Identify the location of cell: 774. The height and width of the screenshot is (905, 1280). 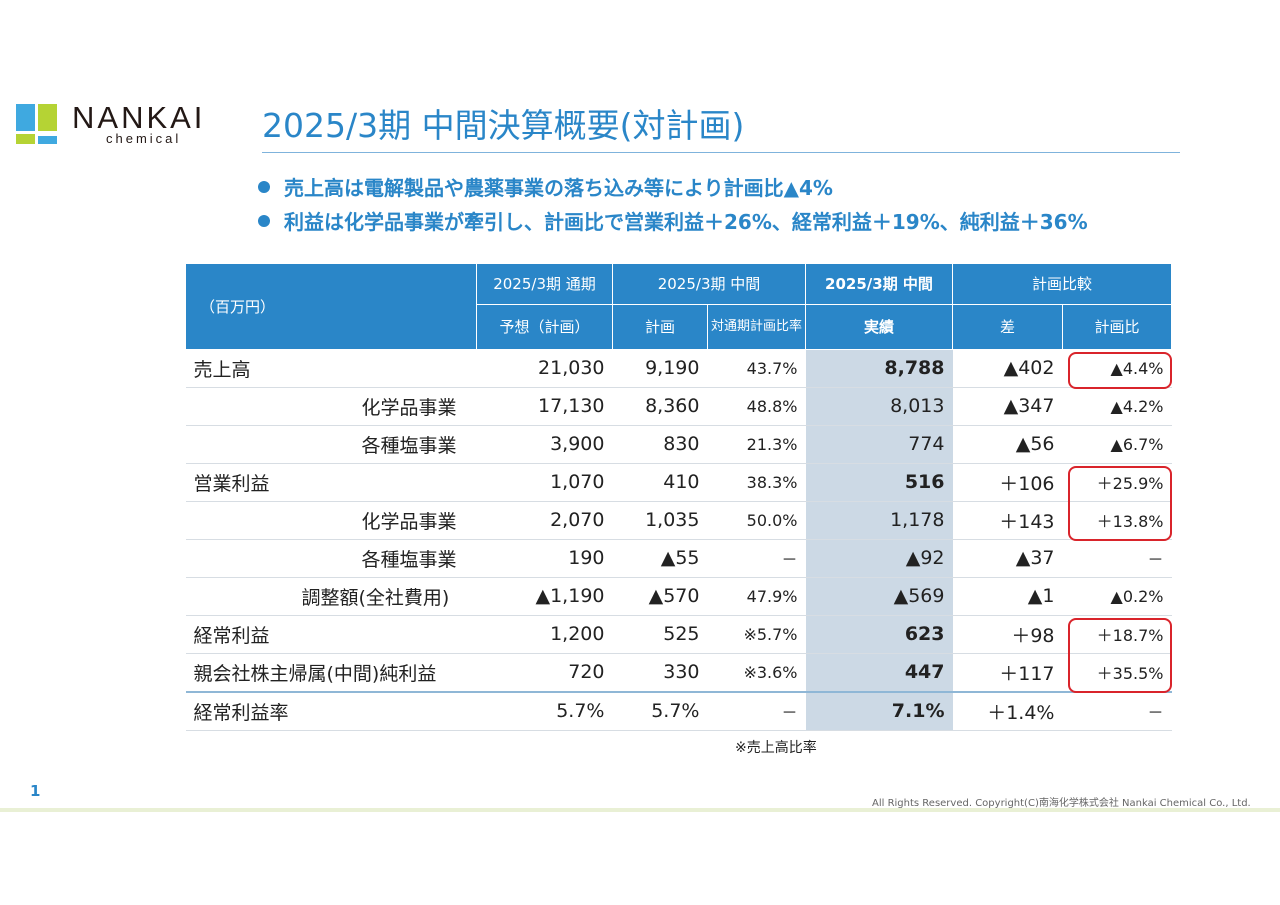
(879, 444).